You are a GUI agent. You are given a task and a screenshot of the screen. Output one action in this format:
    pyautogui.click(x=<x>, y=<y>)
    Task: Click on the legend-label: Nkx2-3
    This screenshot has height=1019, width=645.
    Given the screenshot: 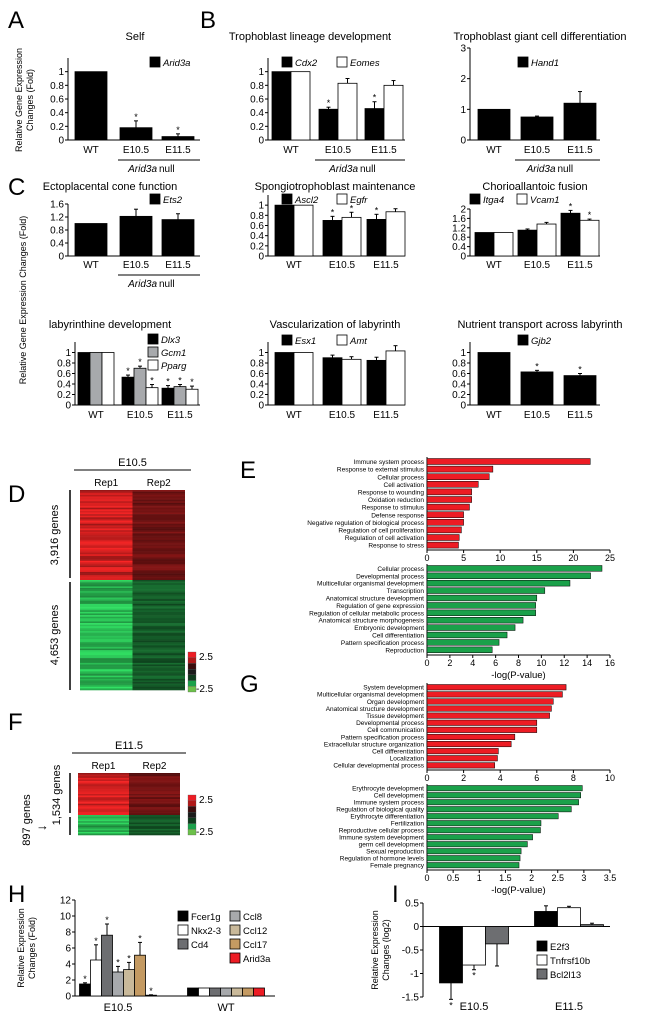 What is the action you would take?
    pyautogui.click(x=206, y=931)
    